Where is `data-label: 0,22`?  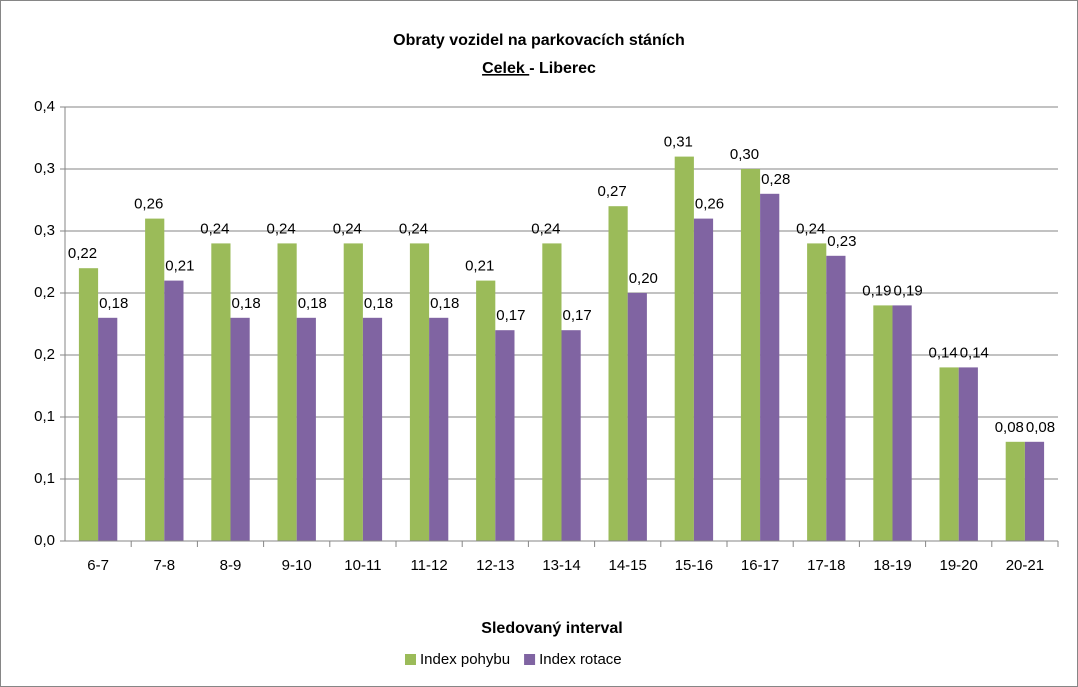
data-label: 0,22 is located at coordinates (82, 253).